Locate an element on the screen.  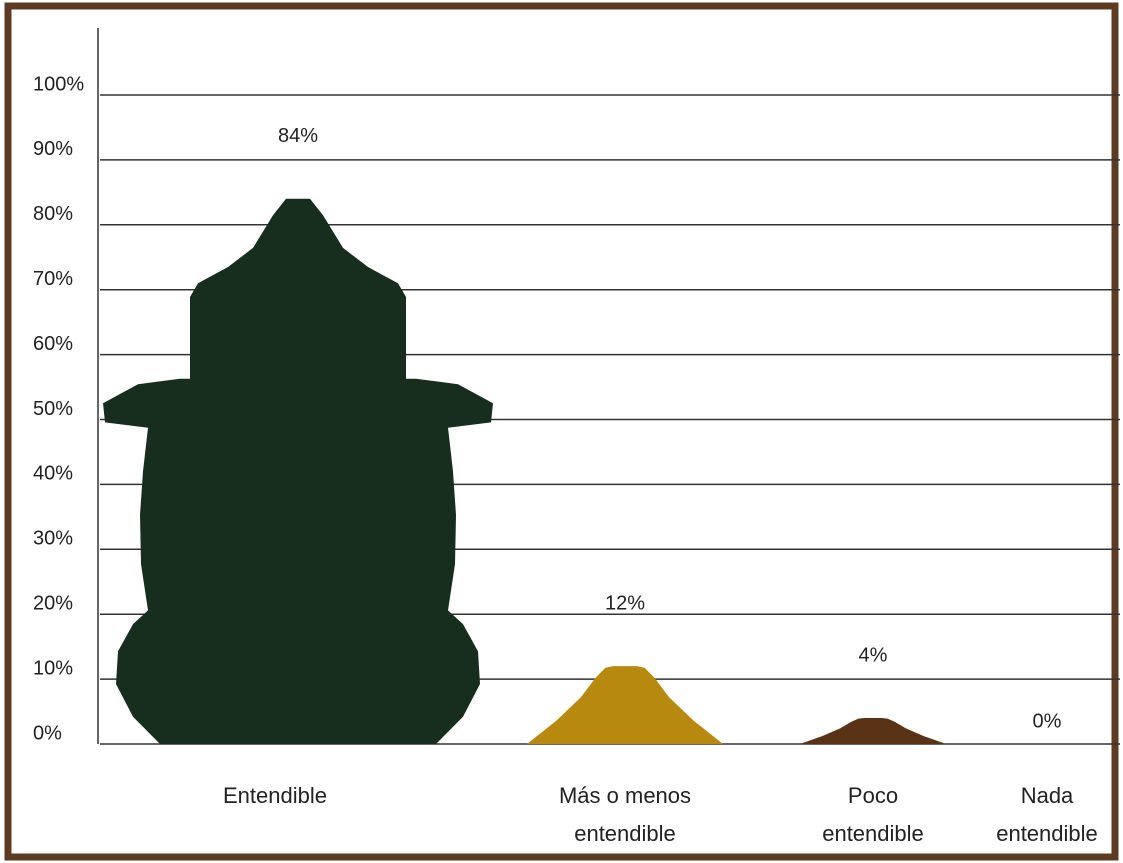
y-tick-label: 60% is located at coordinates (53, 344).